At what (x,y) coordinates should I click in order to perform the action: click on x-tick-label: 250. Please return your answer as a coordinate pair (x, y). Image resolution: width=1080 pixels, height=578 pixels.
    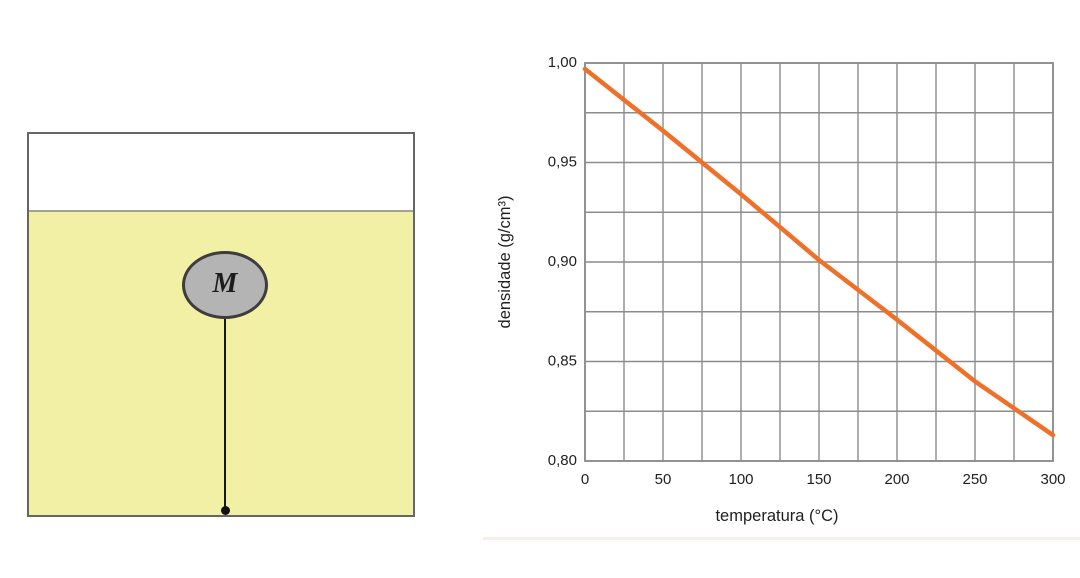
    Looking at the image, I should click on (974, 479).